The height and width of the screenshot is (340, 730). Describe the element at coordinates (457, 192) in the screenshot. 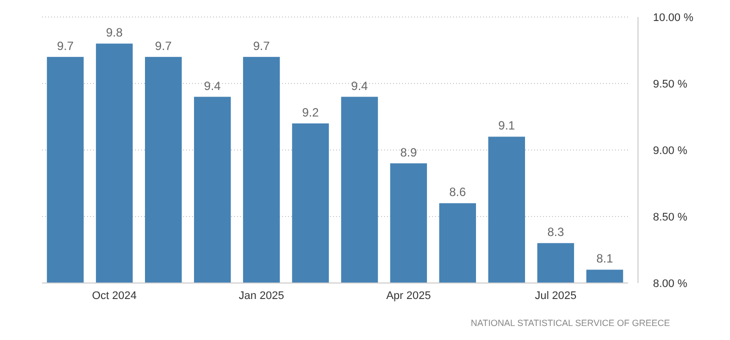

I see `data-label: 8.6` at that location.